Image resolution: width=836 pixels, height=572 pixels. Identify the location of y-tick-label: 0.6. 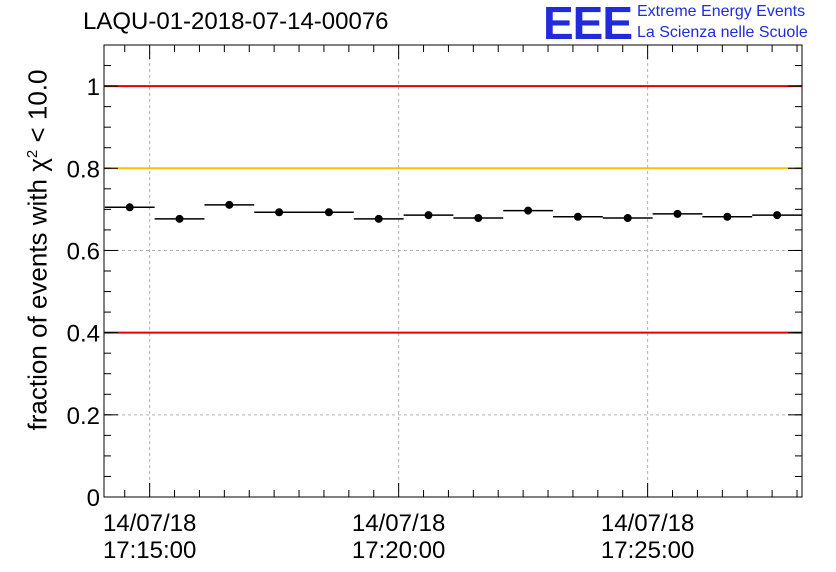
(83, 251).